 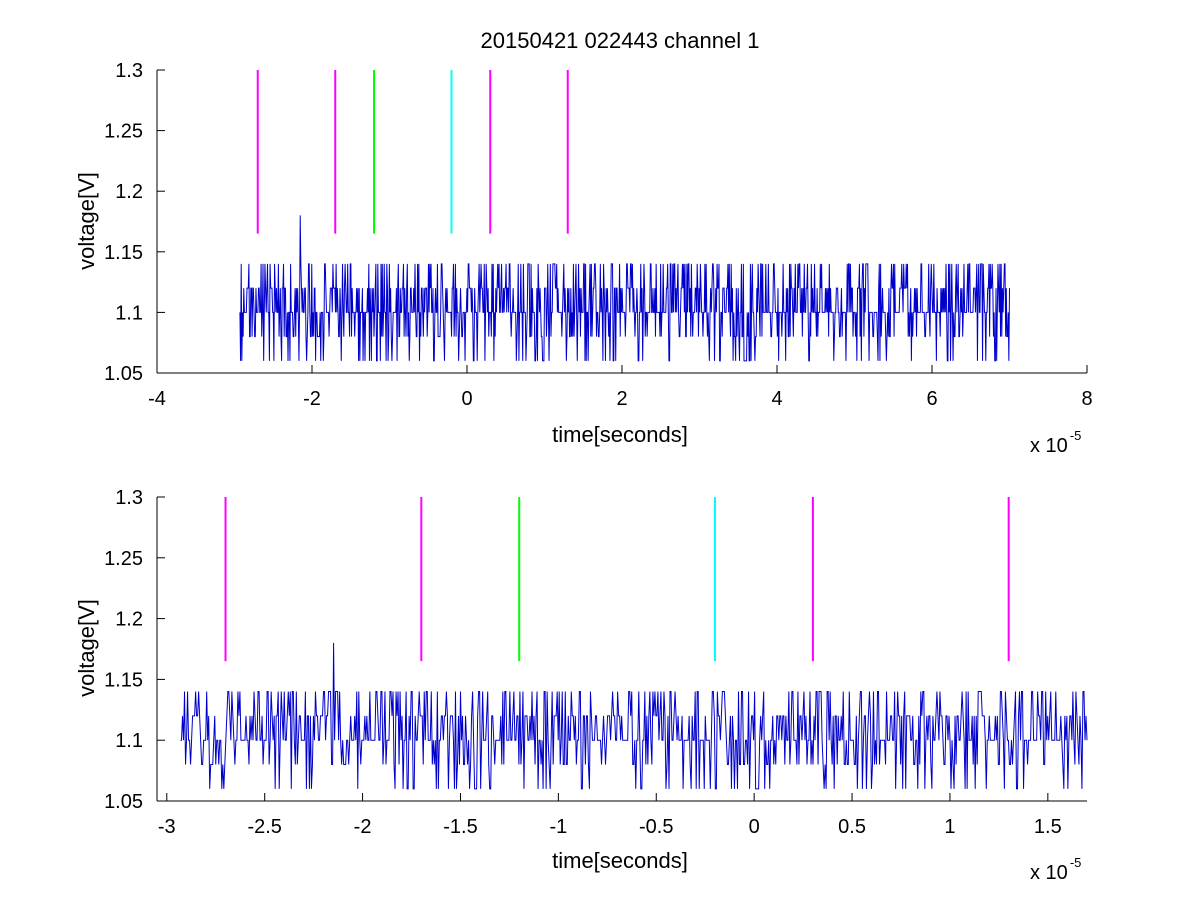 I want to click on top-chart-x-tick-label: 6, so click(x=931, y=399).